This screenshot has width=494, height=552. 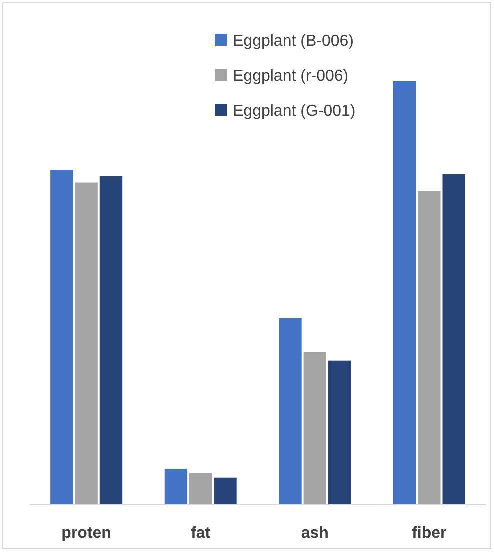 What do you see at coordinates (429, 533) in the screenshot?
I see `x-tick-label: fiber` at bounding box center [429, 533].